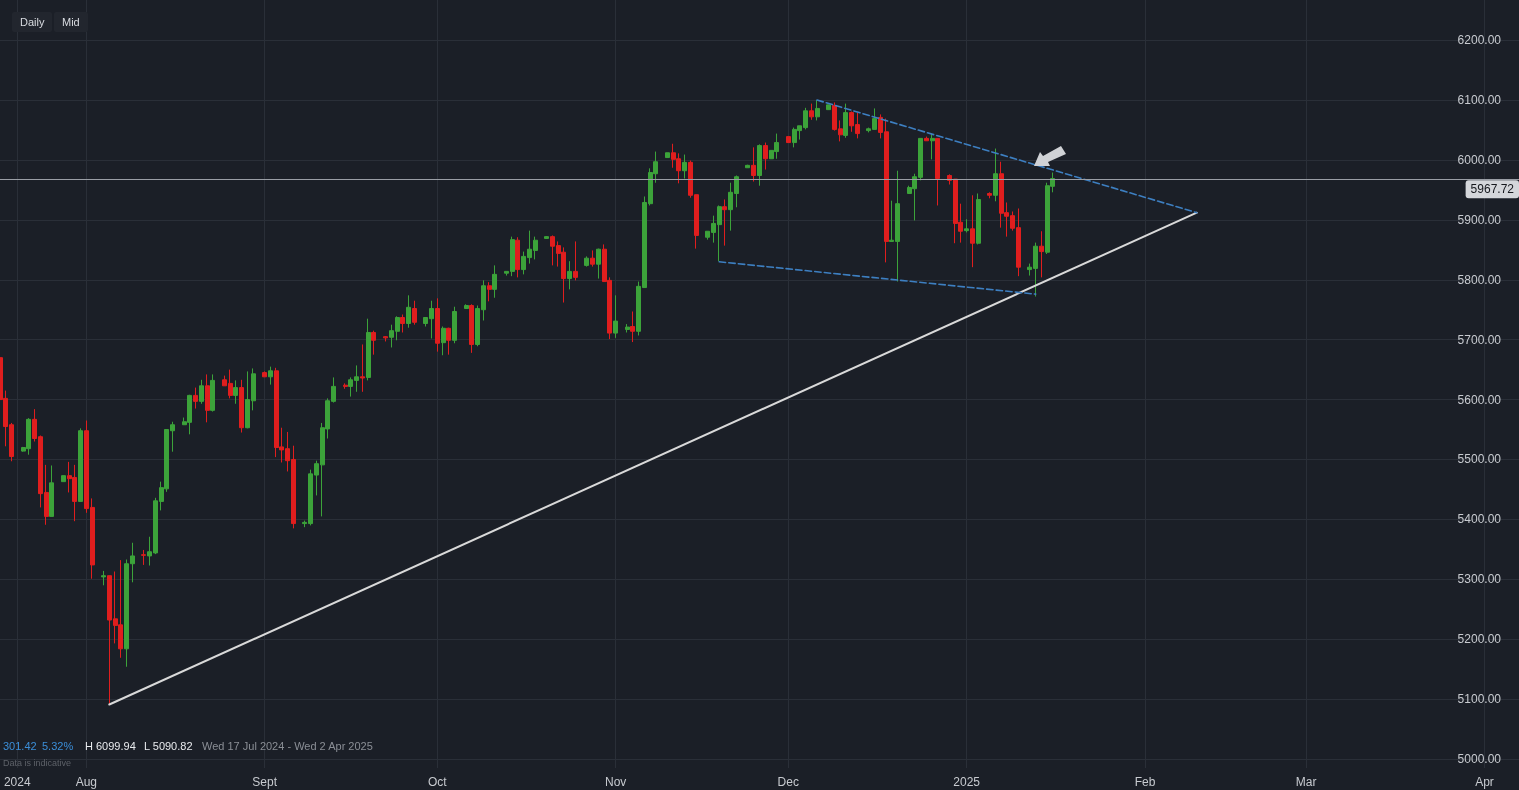 The width and height of the screenshot is (1519, 790). I want to click on y-tick-label: 5200.00, so click(1479, 639).